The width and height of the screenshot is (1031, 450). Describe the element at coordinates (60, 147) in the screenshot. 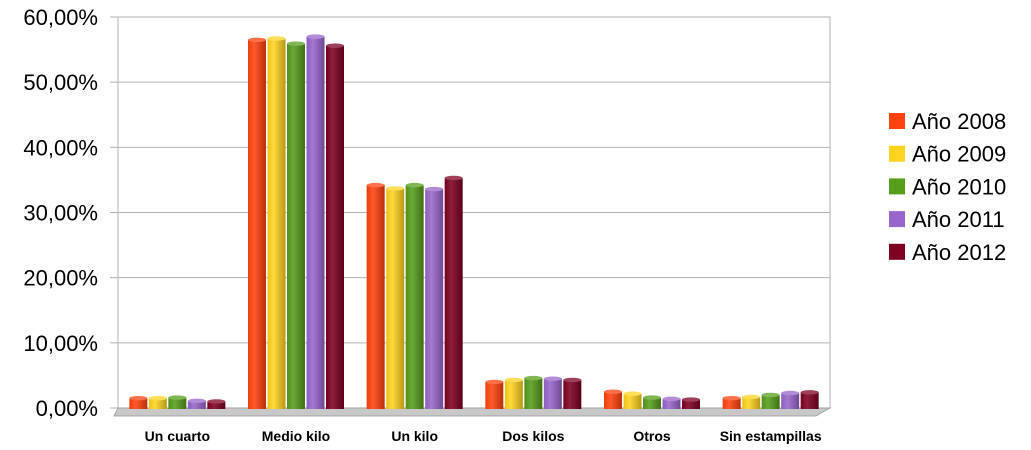

I see `y-tick-label: 40,00%` at that location.